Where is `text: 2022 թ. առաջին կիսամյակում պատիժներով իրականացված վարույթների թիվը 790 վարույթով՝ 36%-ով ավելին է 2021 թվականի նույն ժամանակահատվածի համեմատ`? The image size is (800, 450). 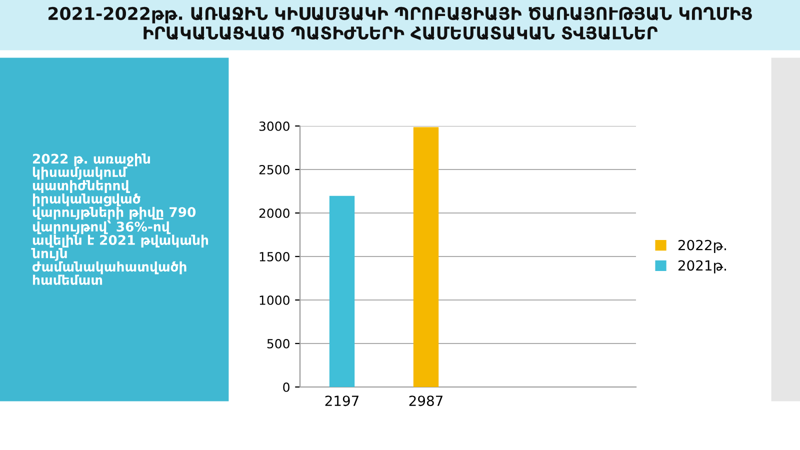 text: 2022 թ. առաջին կիսամյակում պատիժներով իրականացված վարույթների թիվը 790 վարույթով՝ 36%-ով ավելին է 2021 թվականի նույն ժամանակահատվածի համեմատ is located at coordinates (119, 219).